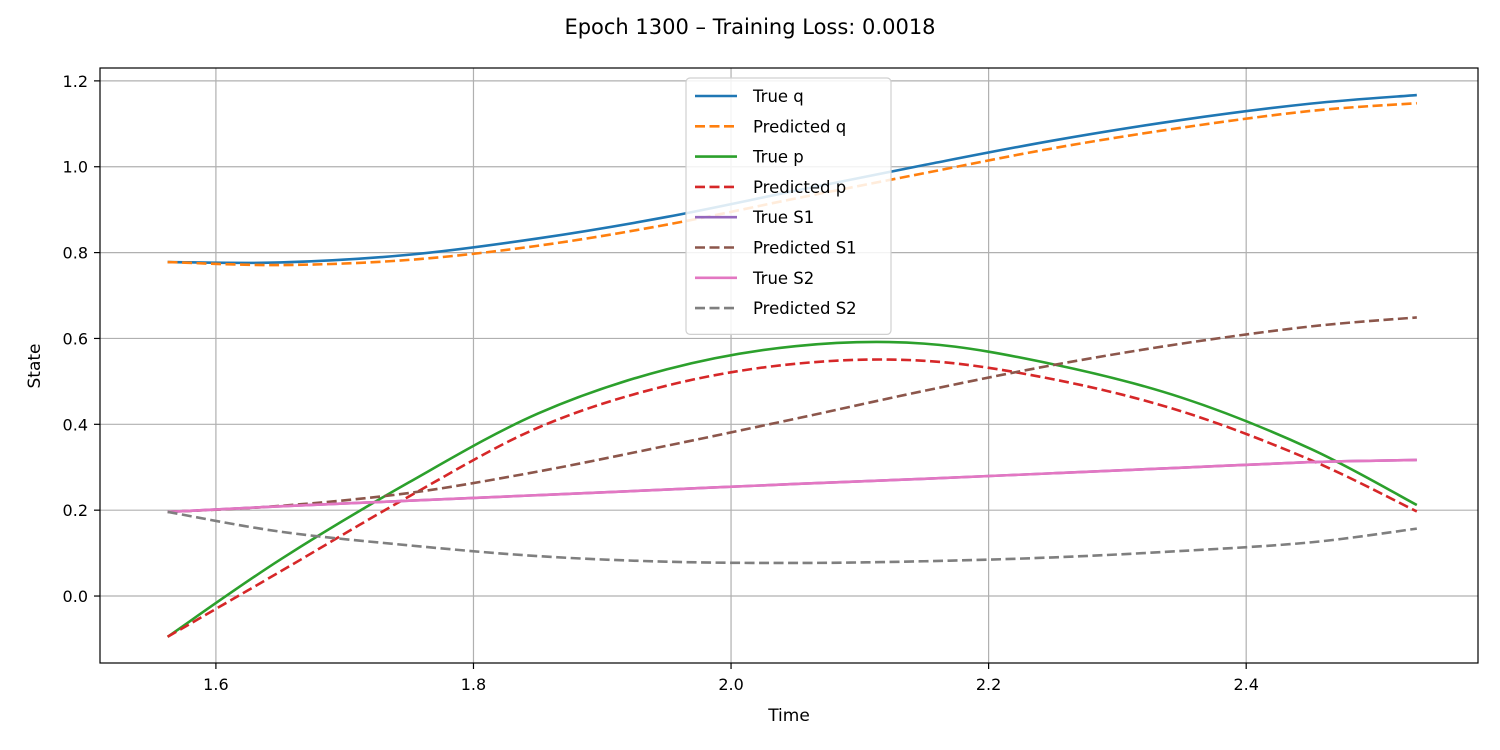  What do you see at coordinates (75, 510) in the screenshot?
I see `y-tick-label: 0.2` at bounding box center [75, 510].